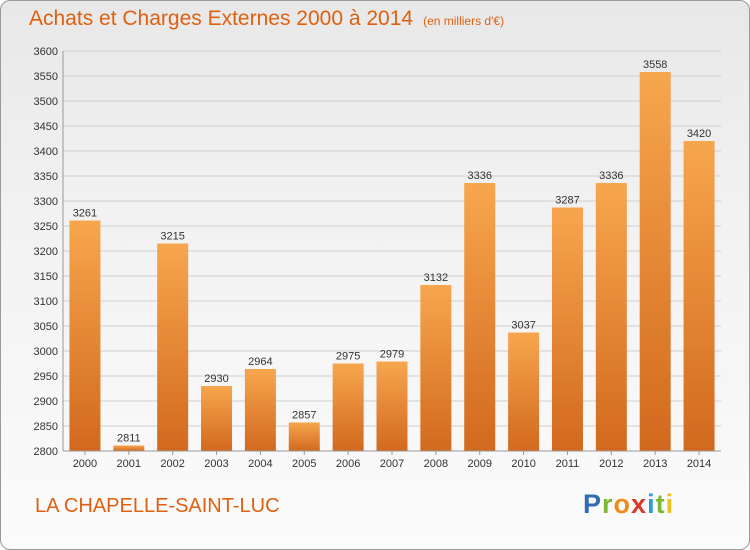  What do you see at coordinates (304, 464) in the screenshot?
I see `x-tick-label: 2005` at bounding box center [304, 464].